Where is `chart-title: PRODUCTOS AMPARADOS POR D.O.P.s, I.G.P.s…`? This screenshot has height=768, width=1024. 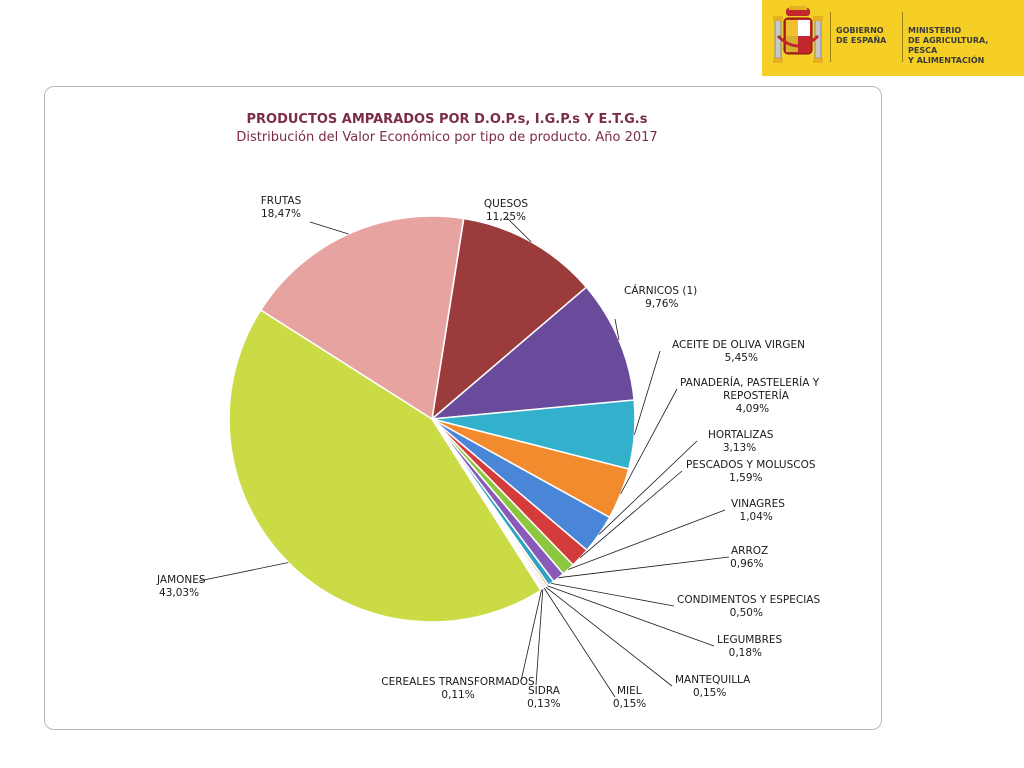 chart-title: PRODUCTOS AMPARADOS POR D.O.P.s, I.G.P.s… is located at coordinates (447, 119).